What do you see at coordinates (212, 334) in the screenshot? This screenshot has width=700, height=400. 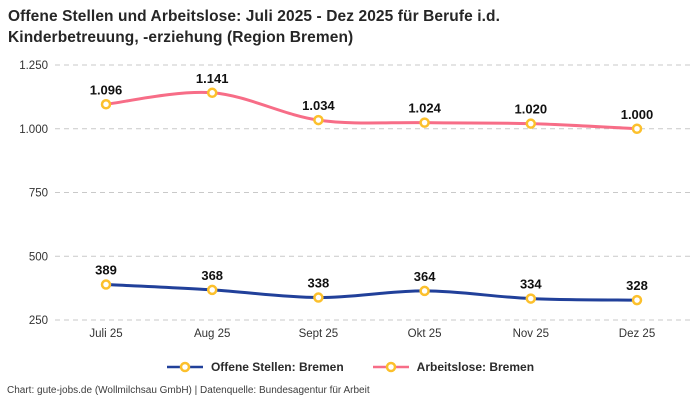 I see `x-tick-label: Aug 25` at bounding box center [212, 334].